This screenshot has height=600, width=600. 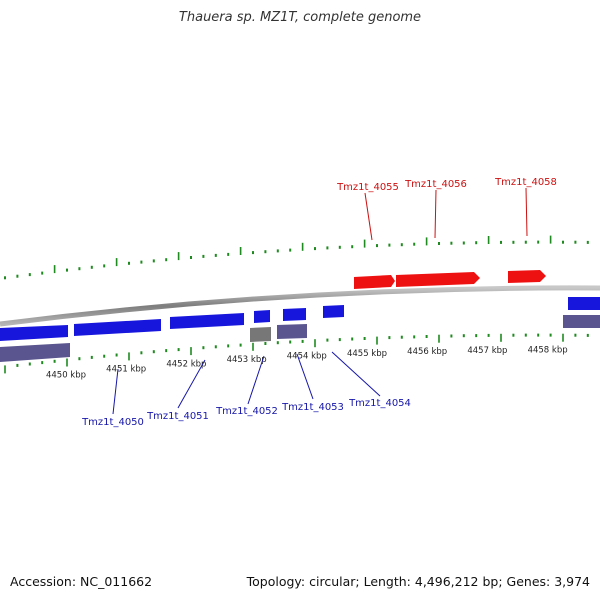 What do you see at coordinates (487, 351) in the screenshot?
I see `tick-label: 4457 kbp` at bounding box center [487, 351].